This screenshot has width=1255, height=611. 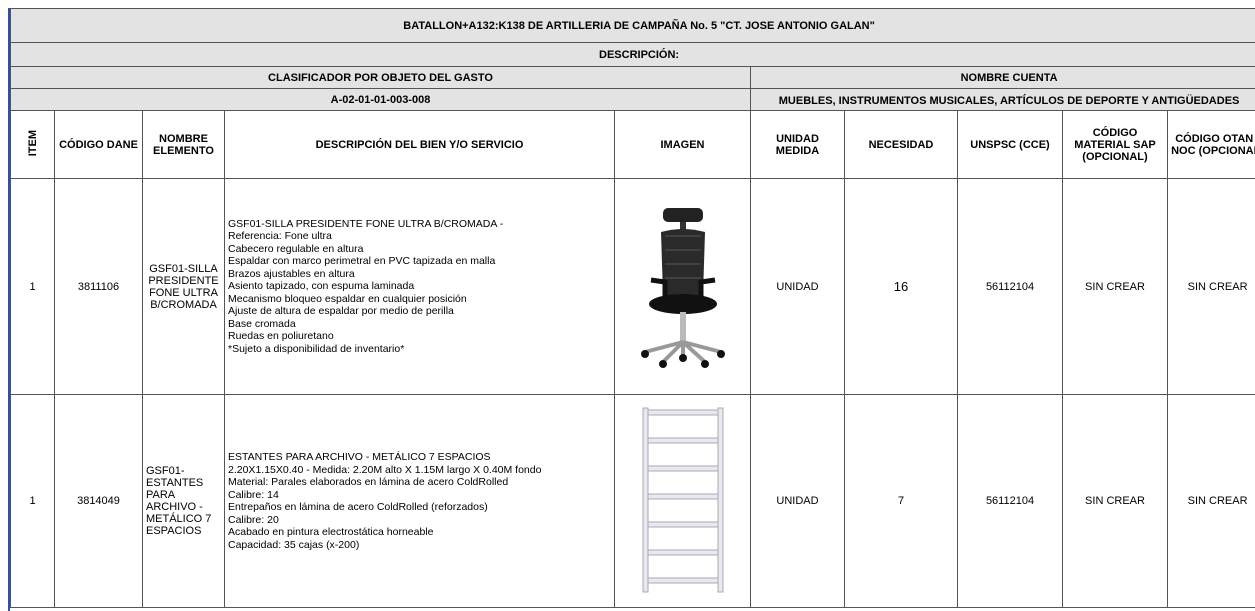 What do you see at coordinates (253, 519) in the screenshot?
I see `description-line: Calibre: 20` at bounding box center [253, 519].